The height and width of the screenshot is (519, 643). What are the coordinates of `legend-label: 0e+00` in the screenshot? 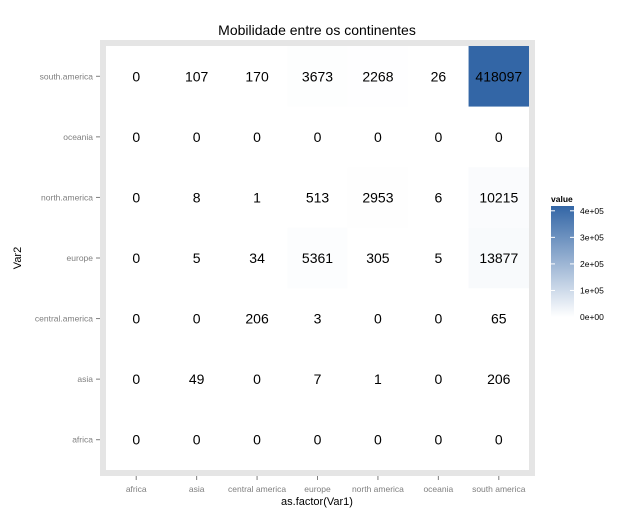 It's located at (592, 317).